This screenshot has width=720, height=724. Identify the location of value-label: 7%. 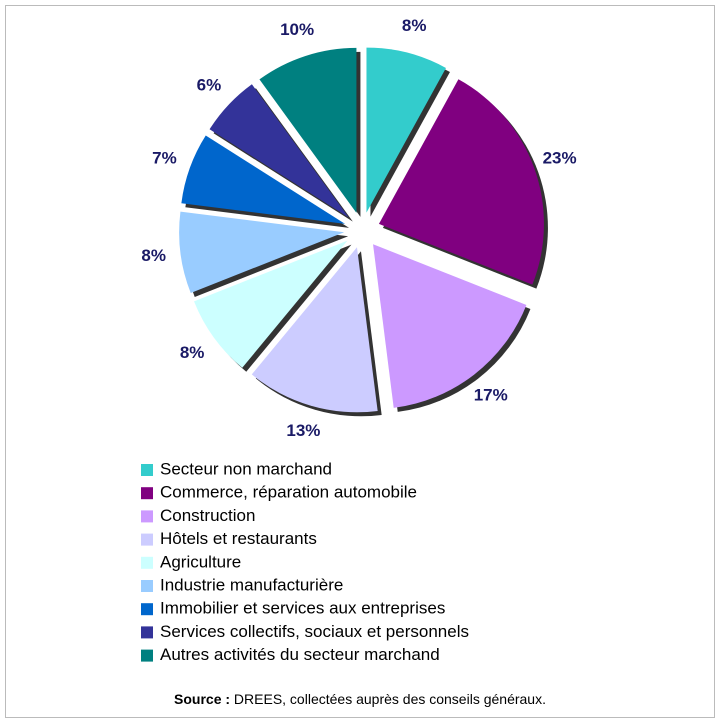
(164, 157).